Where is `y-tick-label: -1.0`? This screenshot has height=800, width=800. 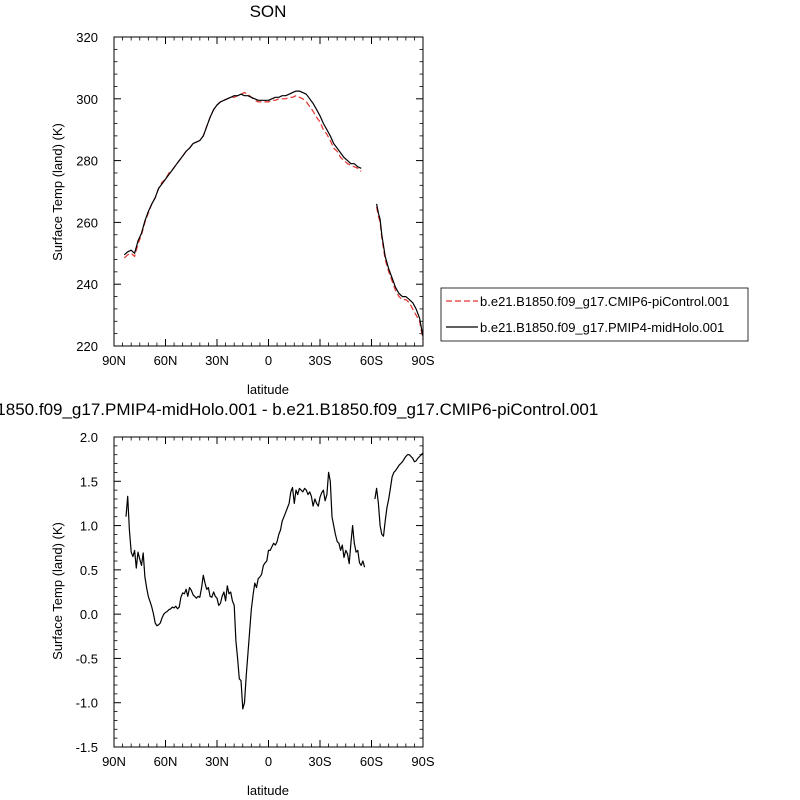
y-tick-label: -1.0 is located at coordinates (87, 703).